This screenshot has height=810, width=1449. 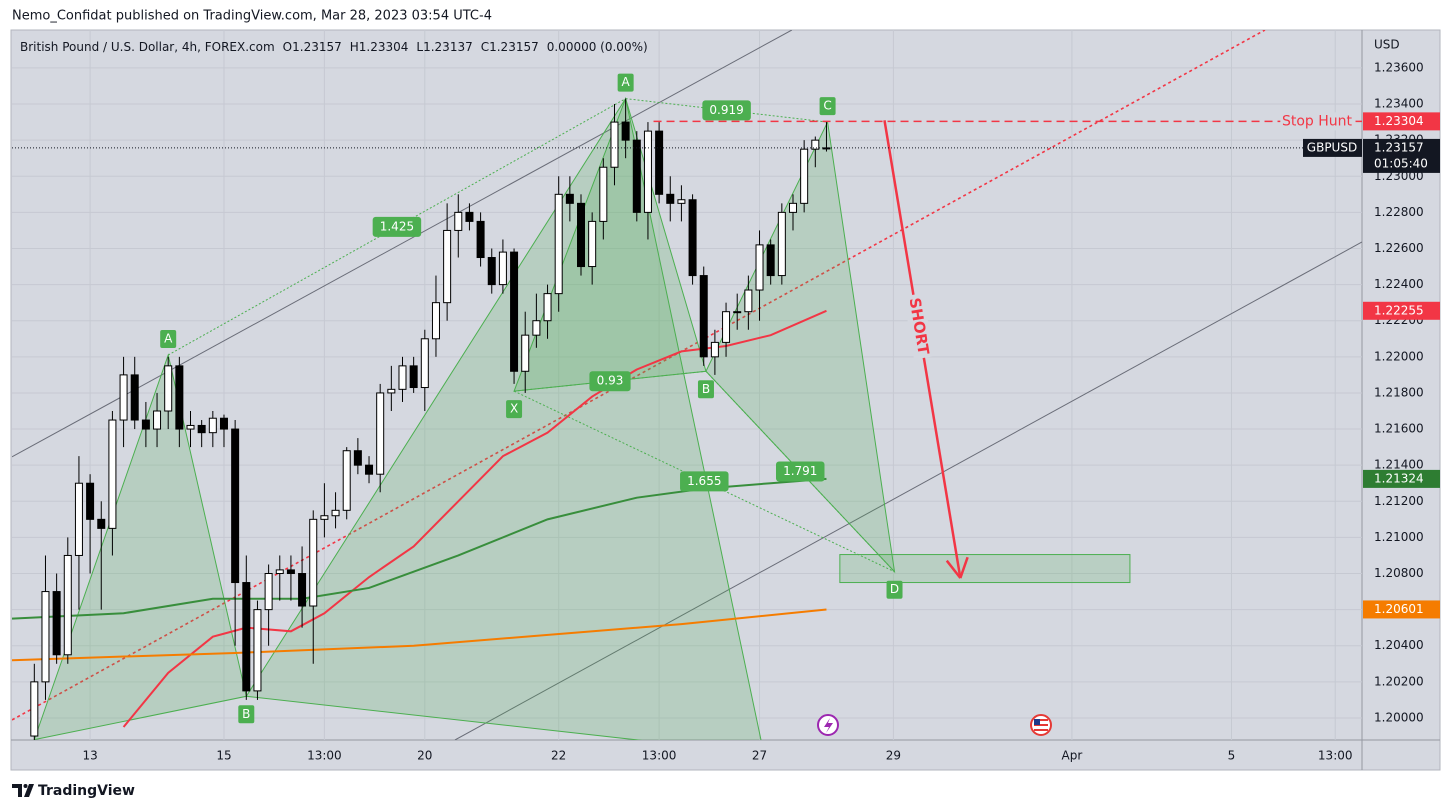 I want to click on currency: USD, so click(x=1387, y=45).